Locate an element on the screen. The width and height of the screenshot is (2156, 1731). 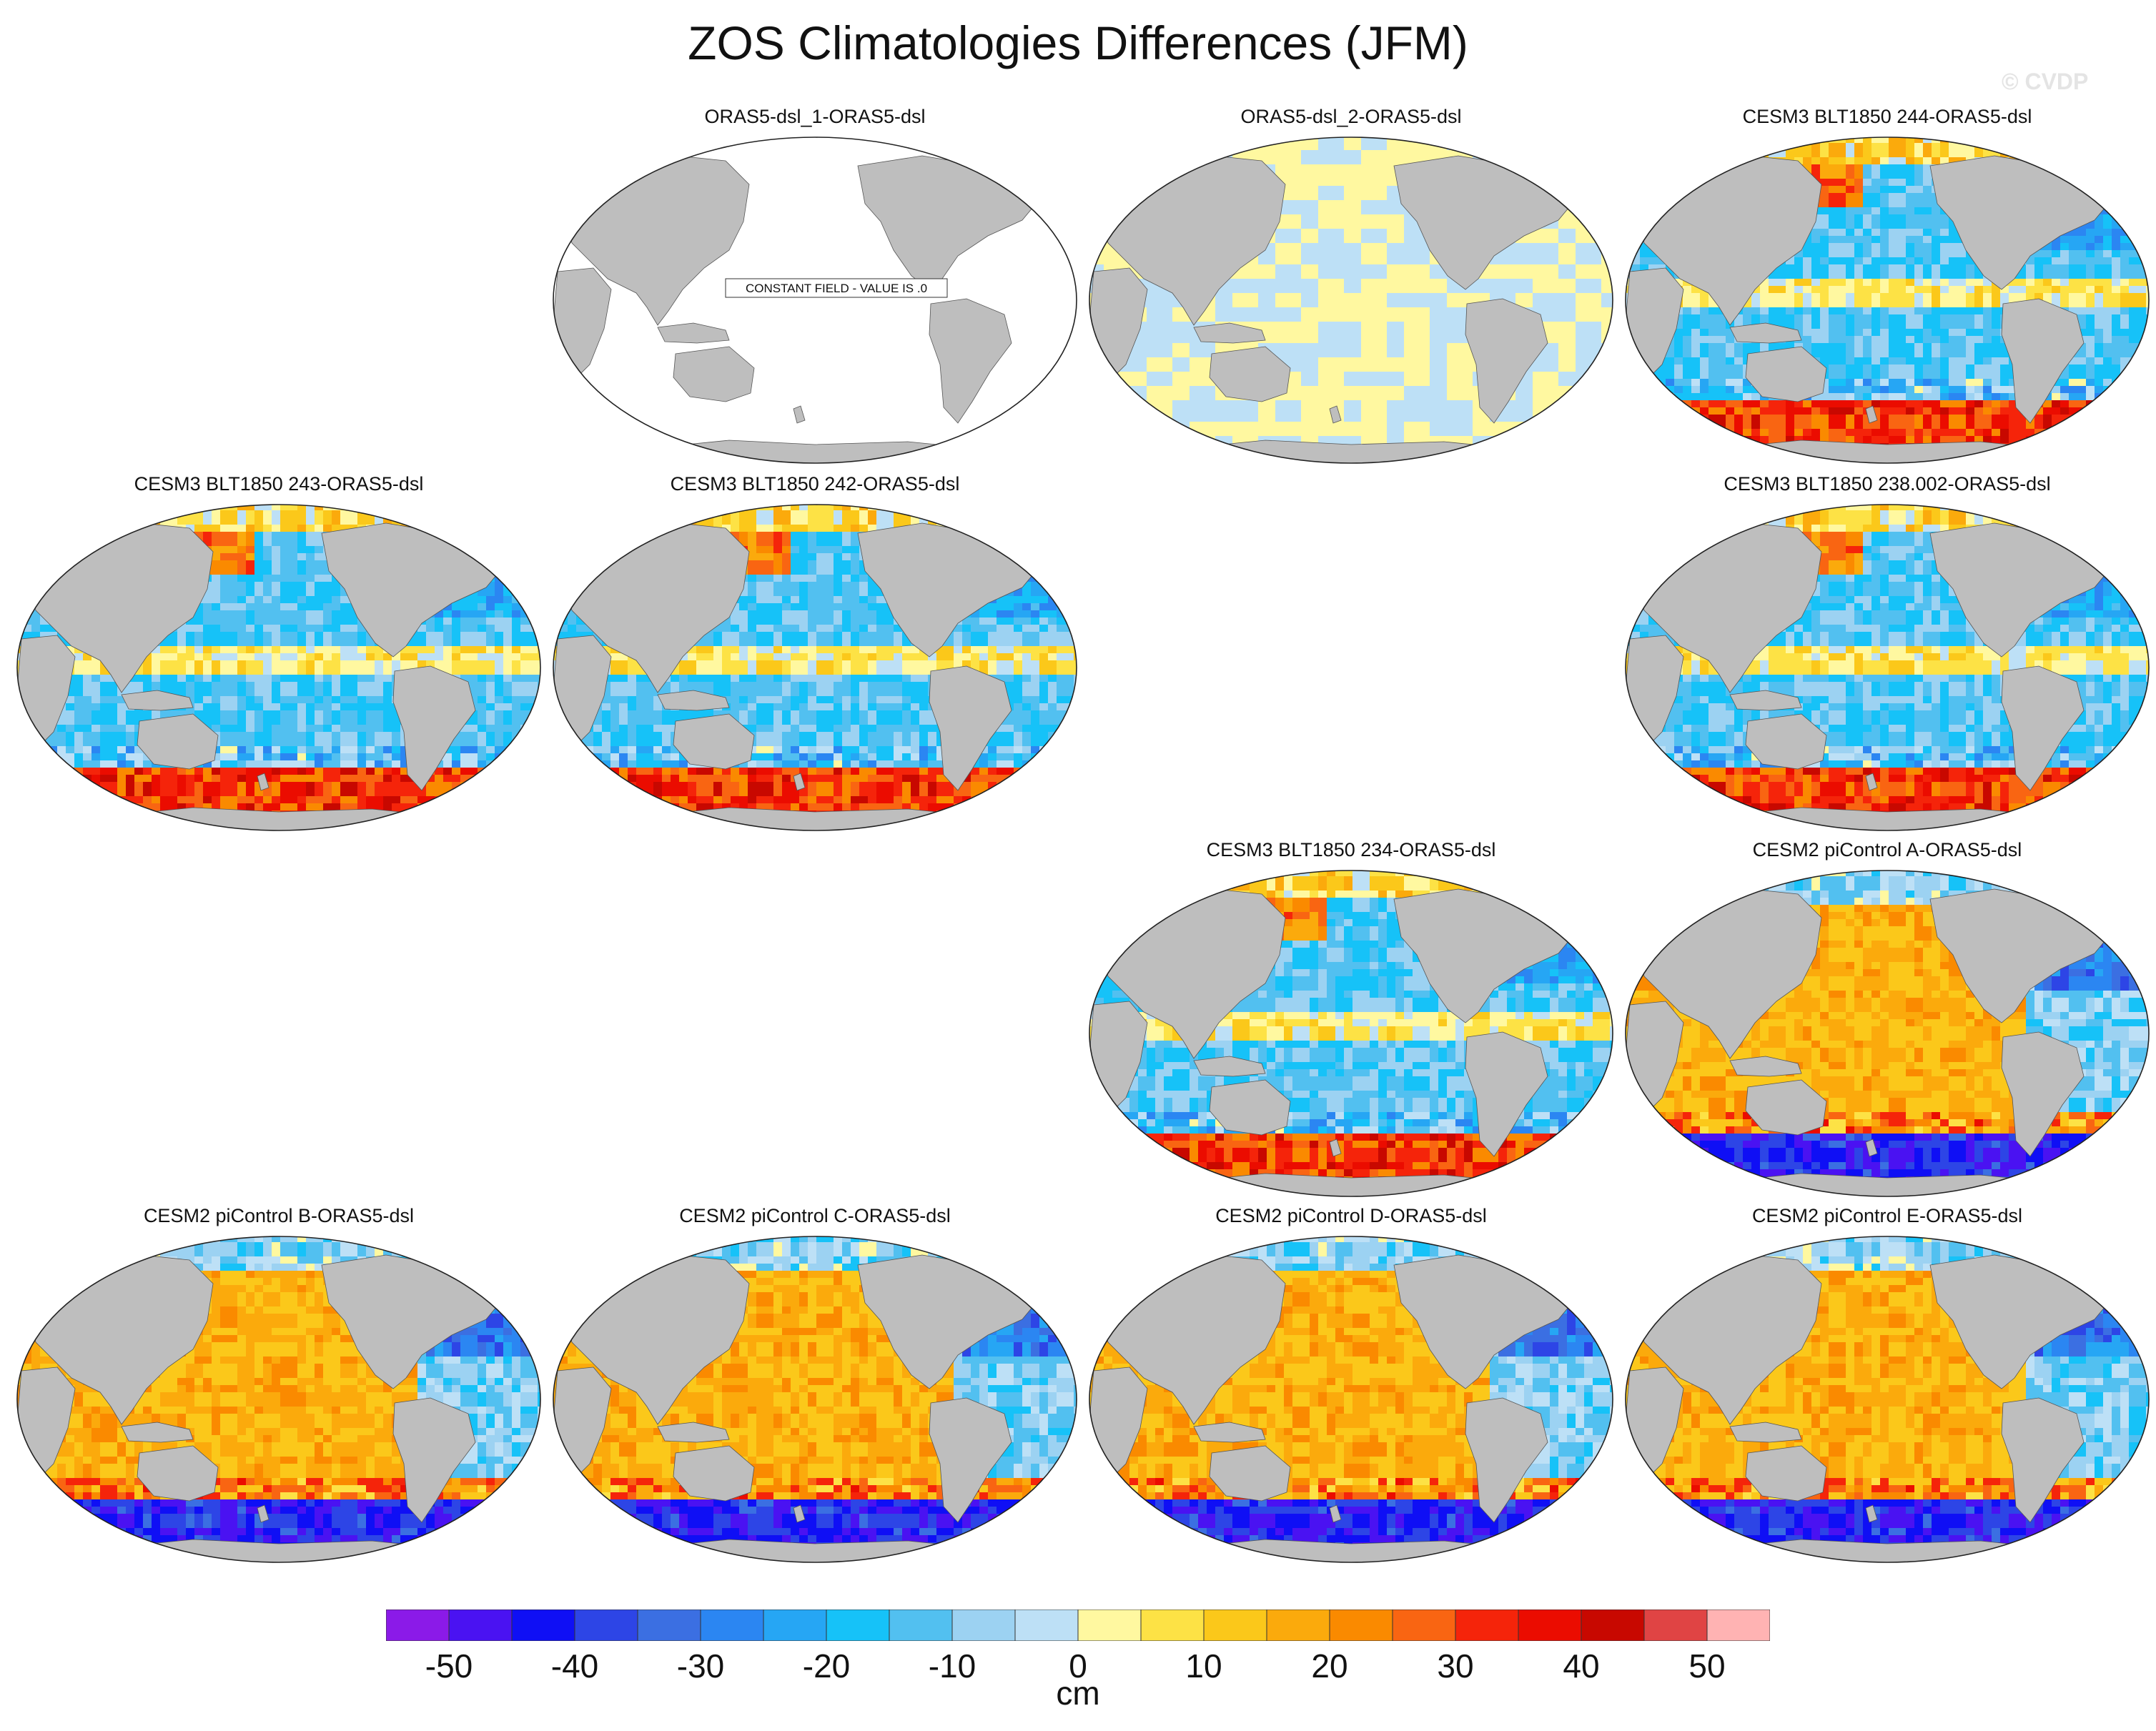
map-panel: CESM3 BLT1850 244-ORAS5-dsl is located at coordinates (1887, 285).